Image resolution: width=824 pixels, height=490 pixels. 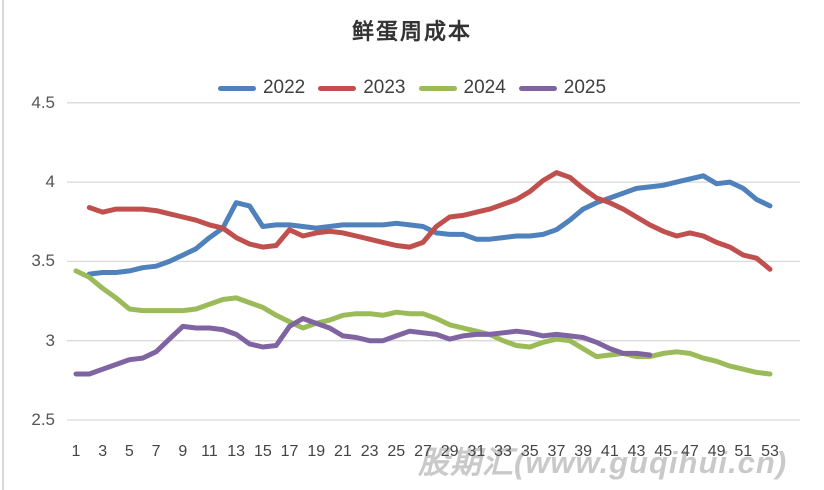 I want to click on x-tick-label-39: 39, so click(x=583, y=451).